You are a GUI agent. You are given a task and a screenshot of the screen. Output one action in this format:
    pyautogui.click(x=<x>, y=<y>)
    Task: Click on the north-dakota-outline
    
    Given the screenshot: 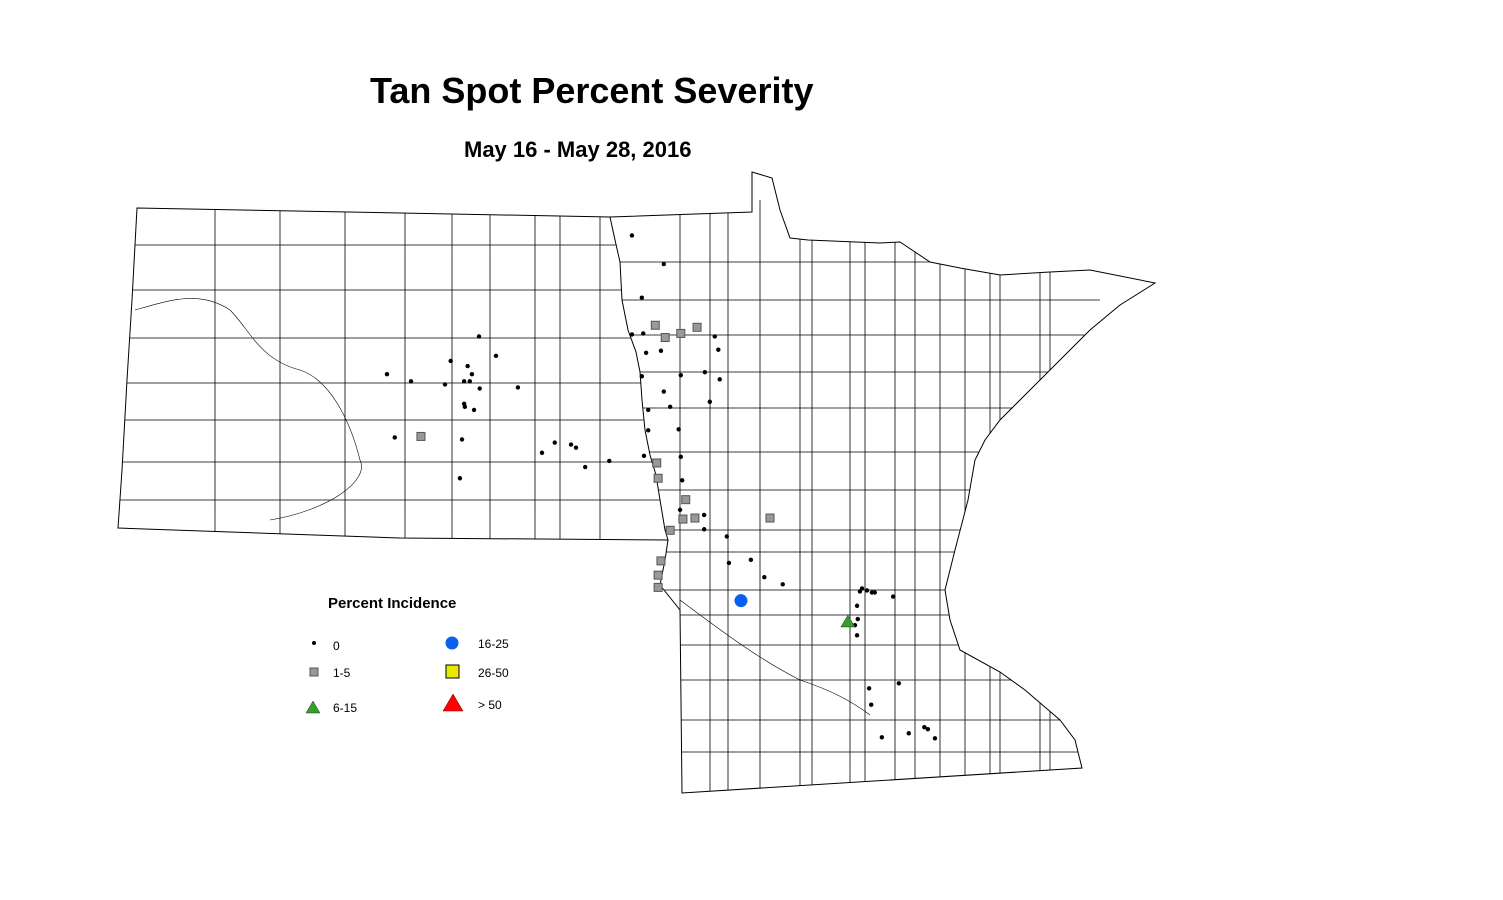 What is the action you would take?
    pyautogui.click(x=393, y=374)
    